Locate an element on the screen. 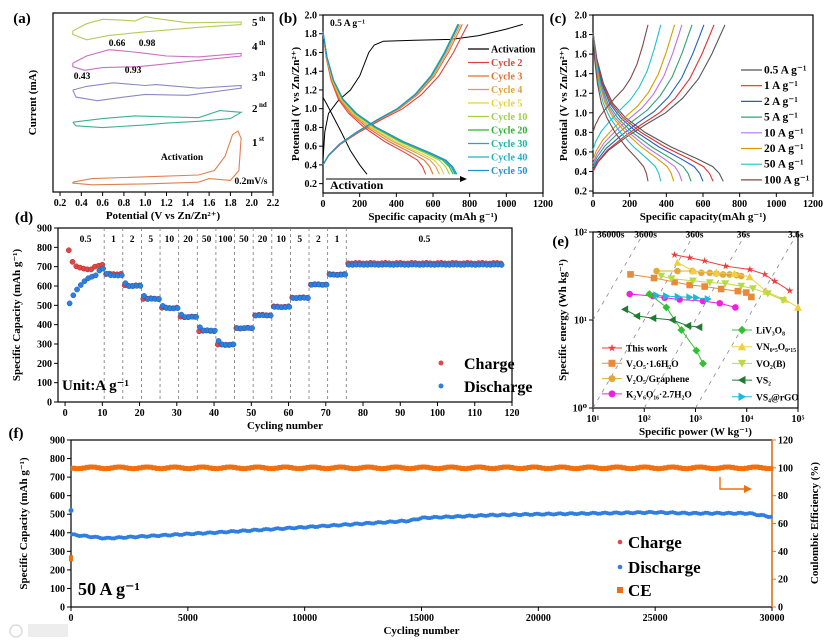  y-tick-label: 400 is located at coordinates (57, 533).